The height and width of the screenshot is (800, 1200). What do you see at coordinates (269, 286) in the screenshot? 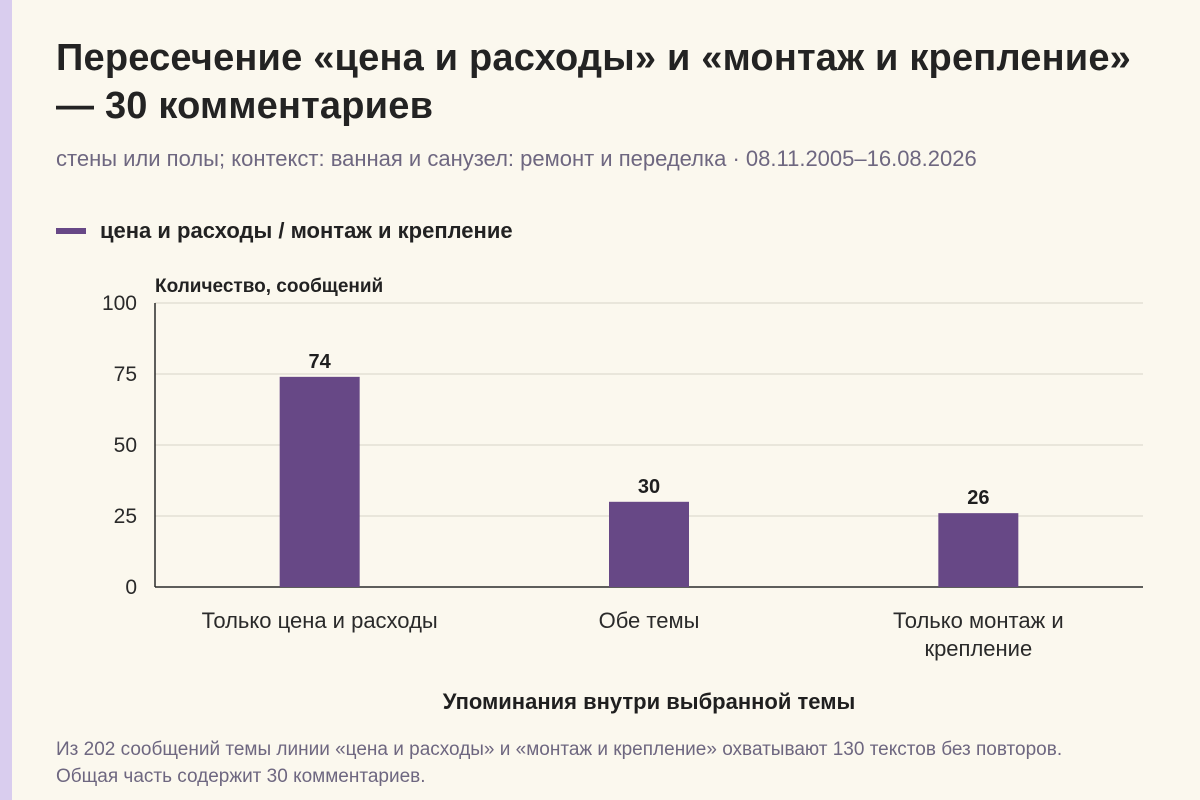
I see `y-axis-title: Количество, сообщений` at bounding box center [269, 286].